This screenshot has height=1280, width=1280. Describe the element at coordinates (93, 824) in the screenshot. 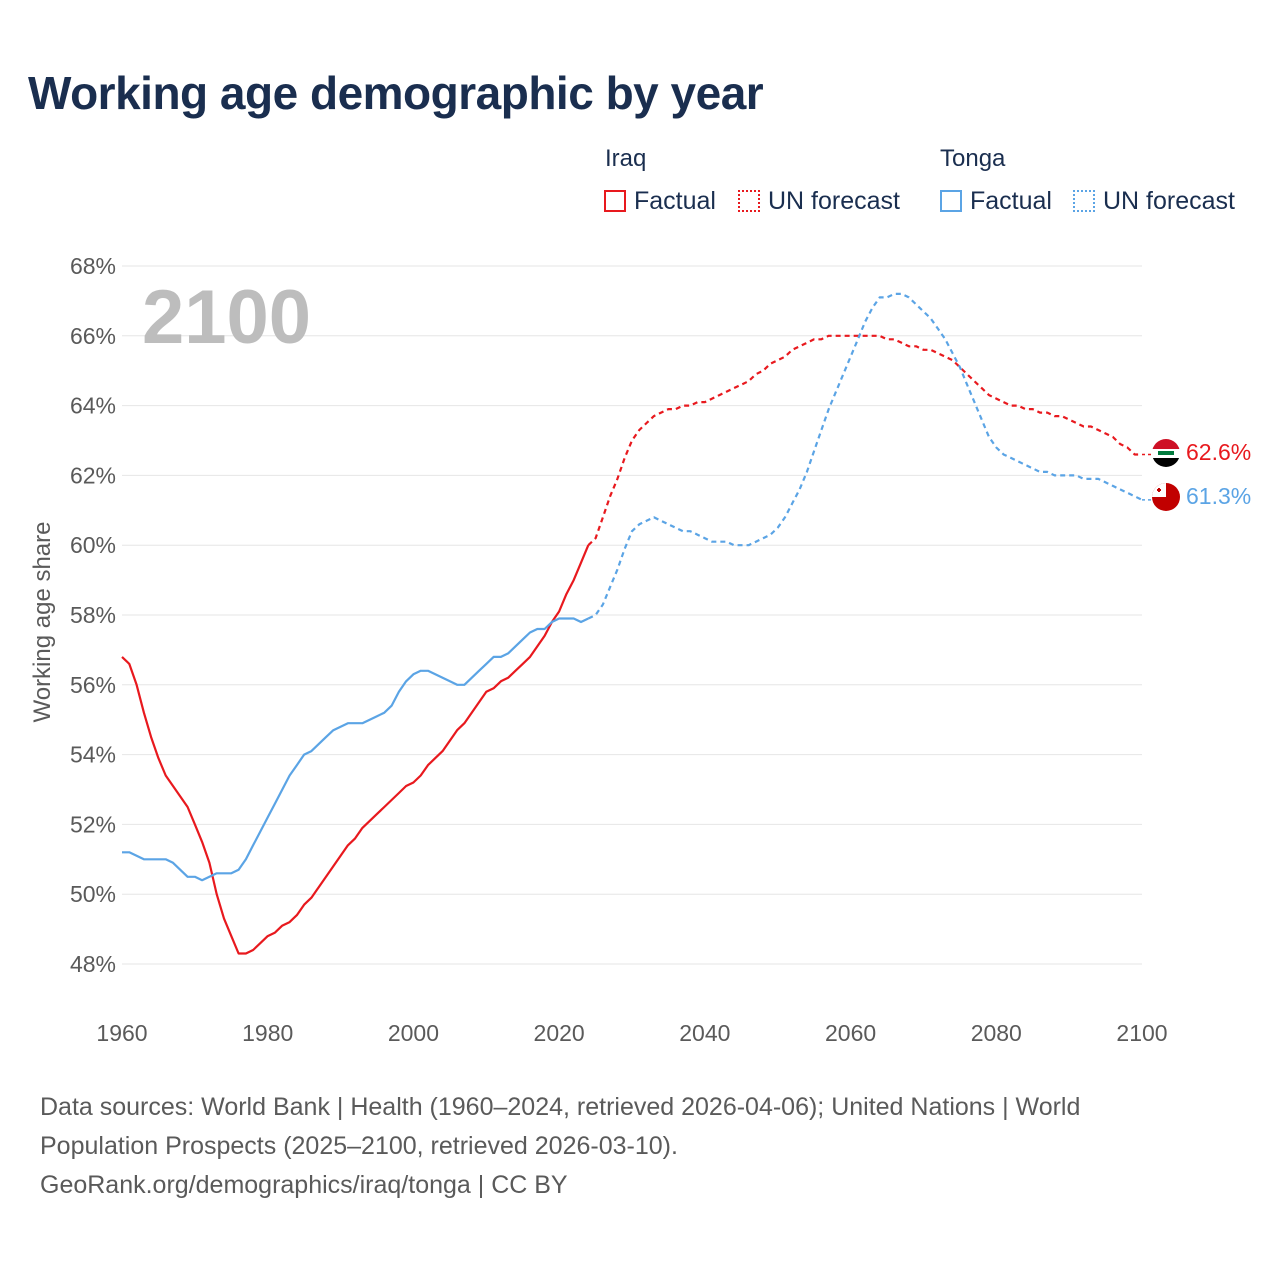

I see `y-tick-label: 52%` at that location.